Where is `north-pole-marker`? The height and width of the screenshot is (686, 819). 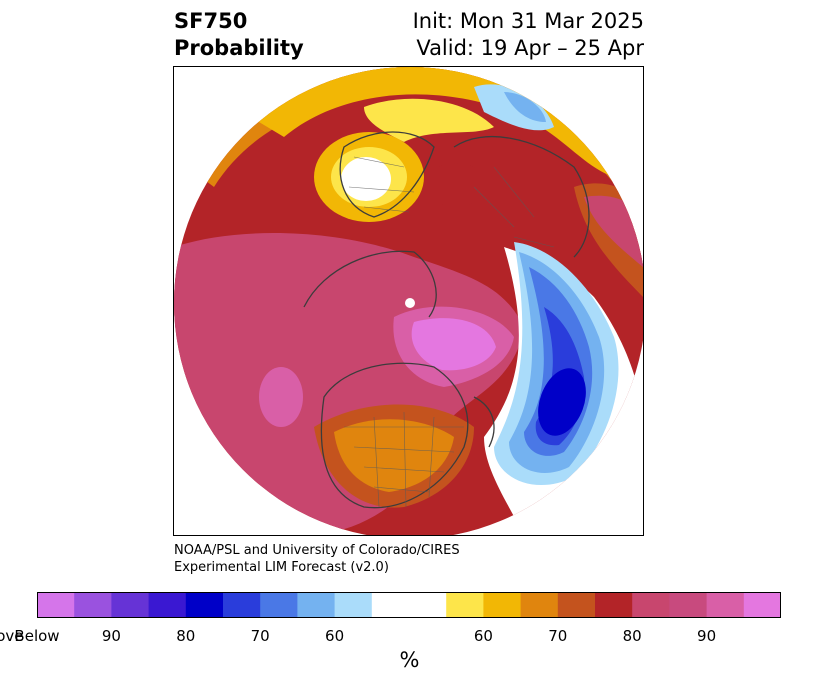
north-pole-marker is located at coordinates (410, 303).